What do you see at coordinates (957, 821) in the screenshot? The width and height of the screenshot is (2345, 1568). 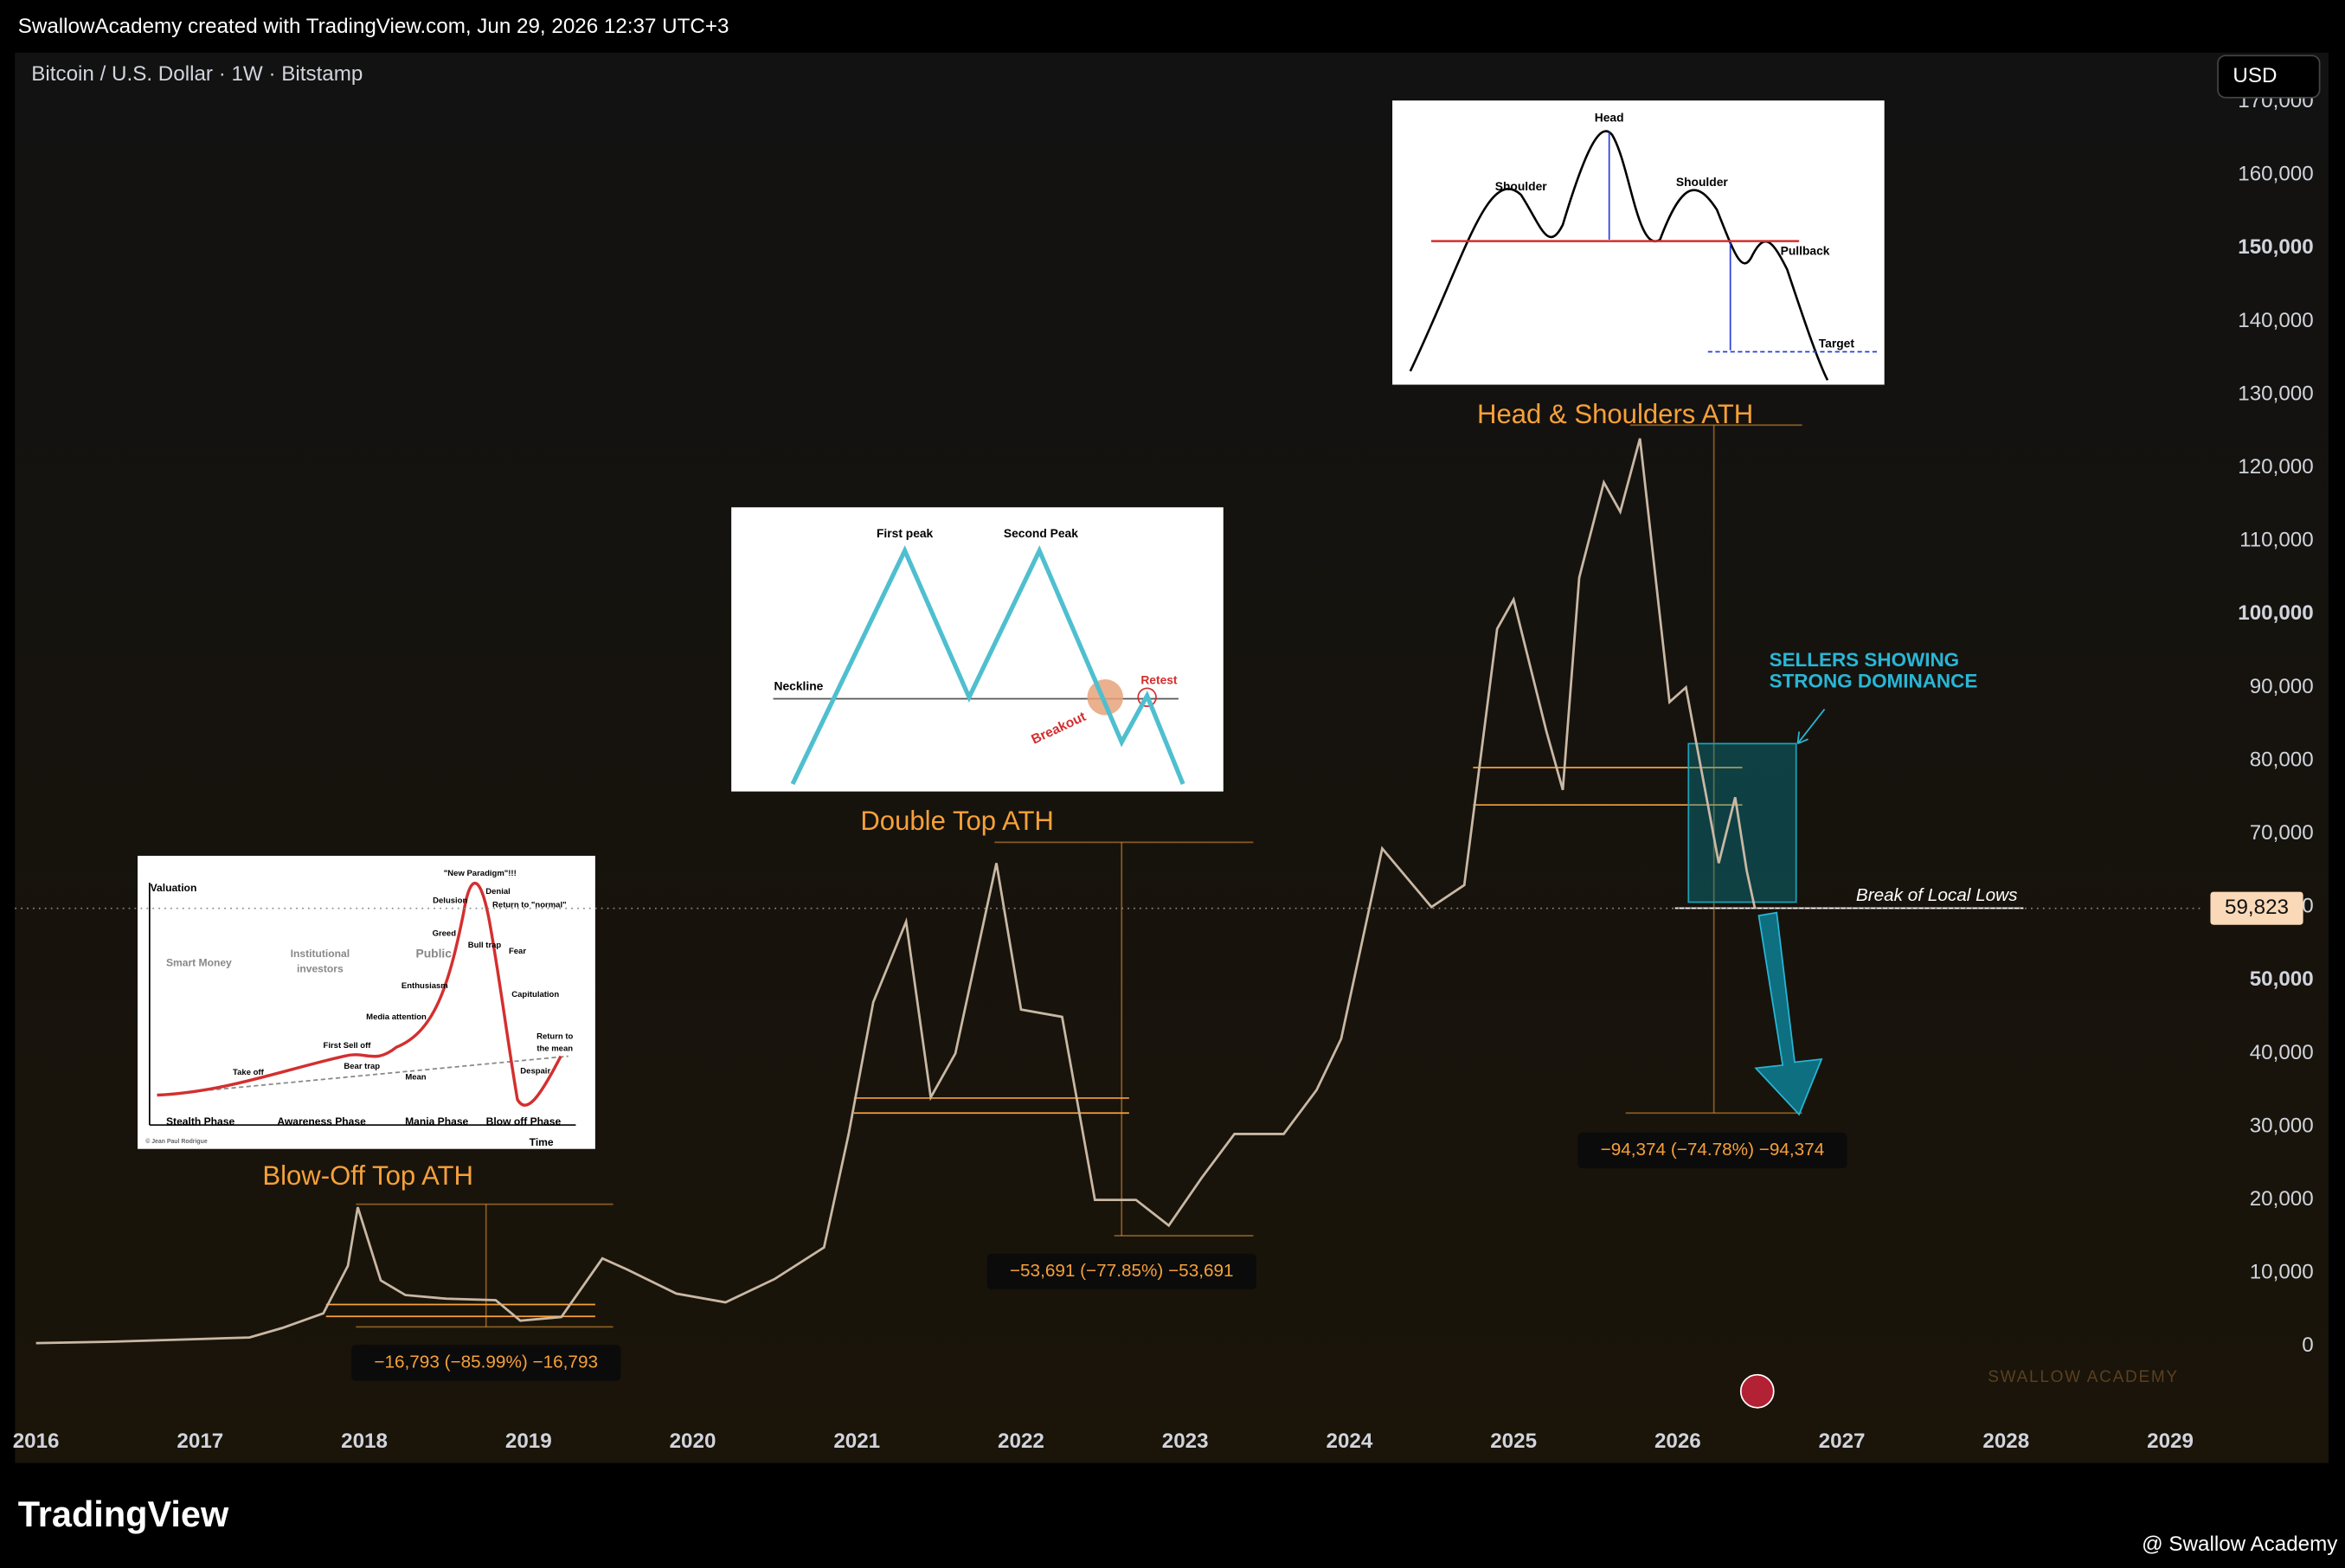 I see `pattern-title: Double Top ATH` at bounding box center [957, 821].